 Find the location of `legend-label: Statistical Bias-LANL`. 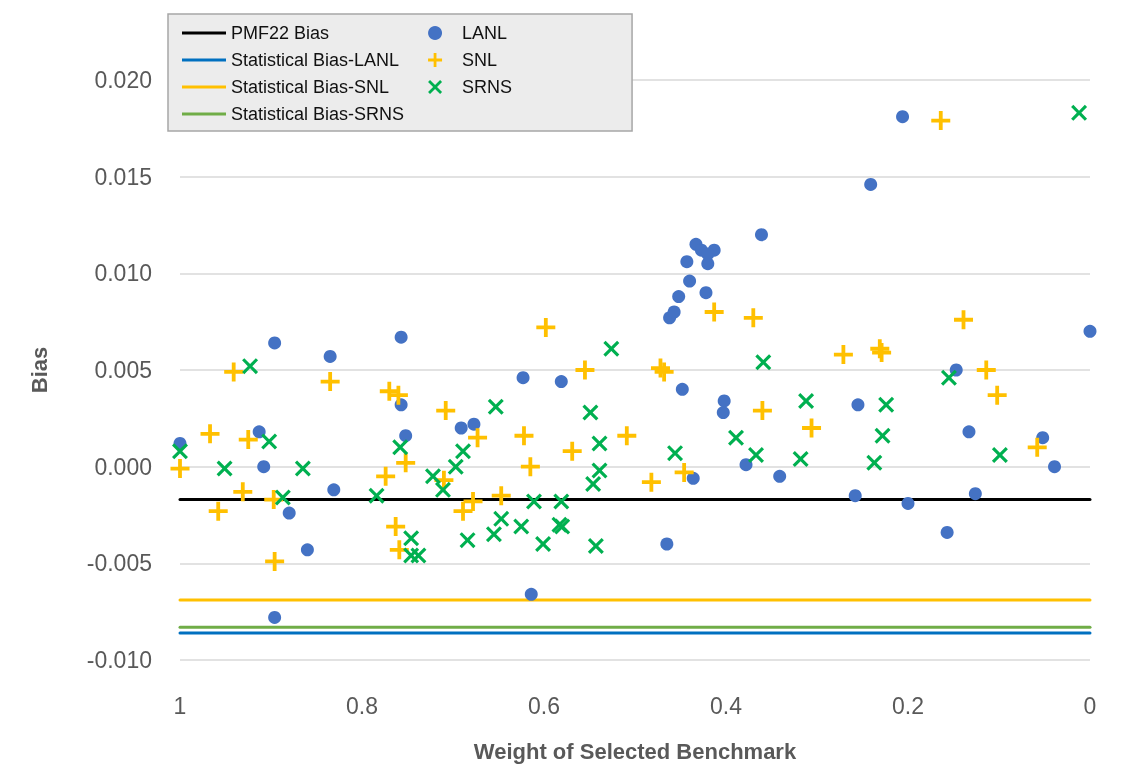

legend-label: Statistical Bias-LANL is located at coordinates (315, 60).